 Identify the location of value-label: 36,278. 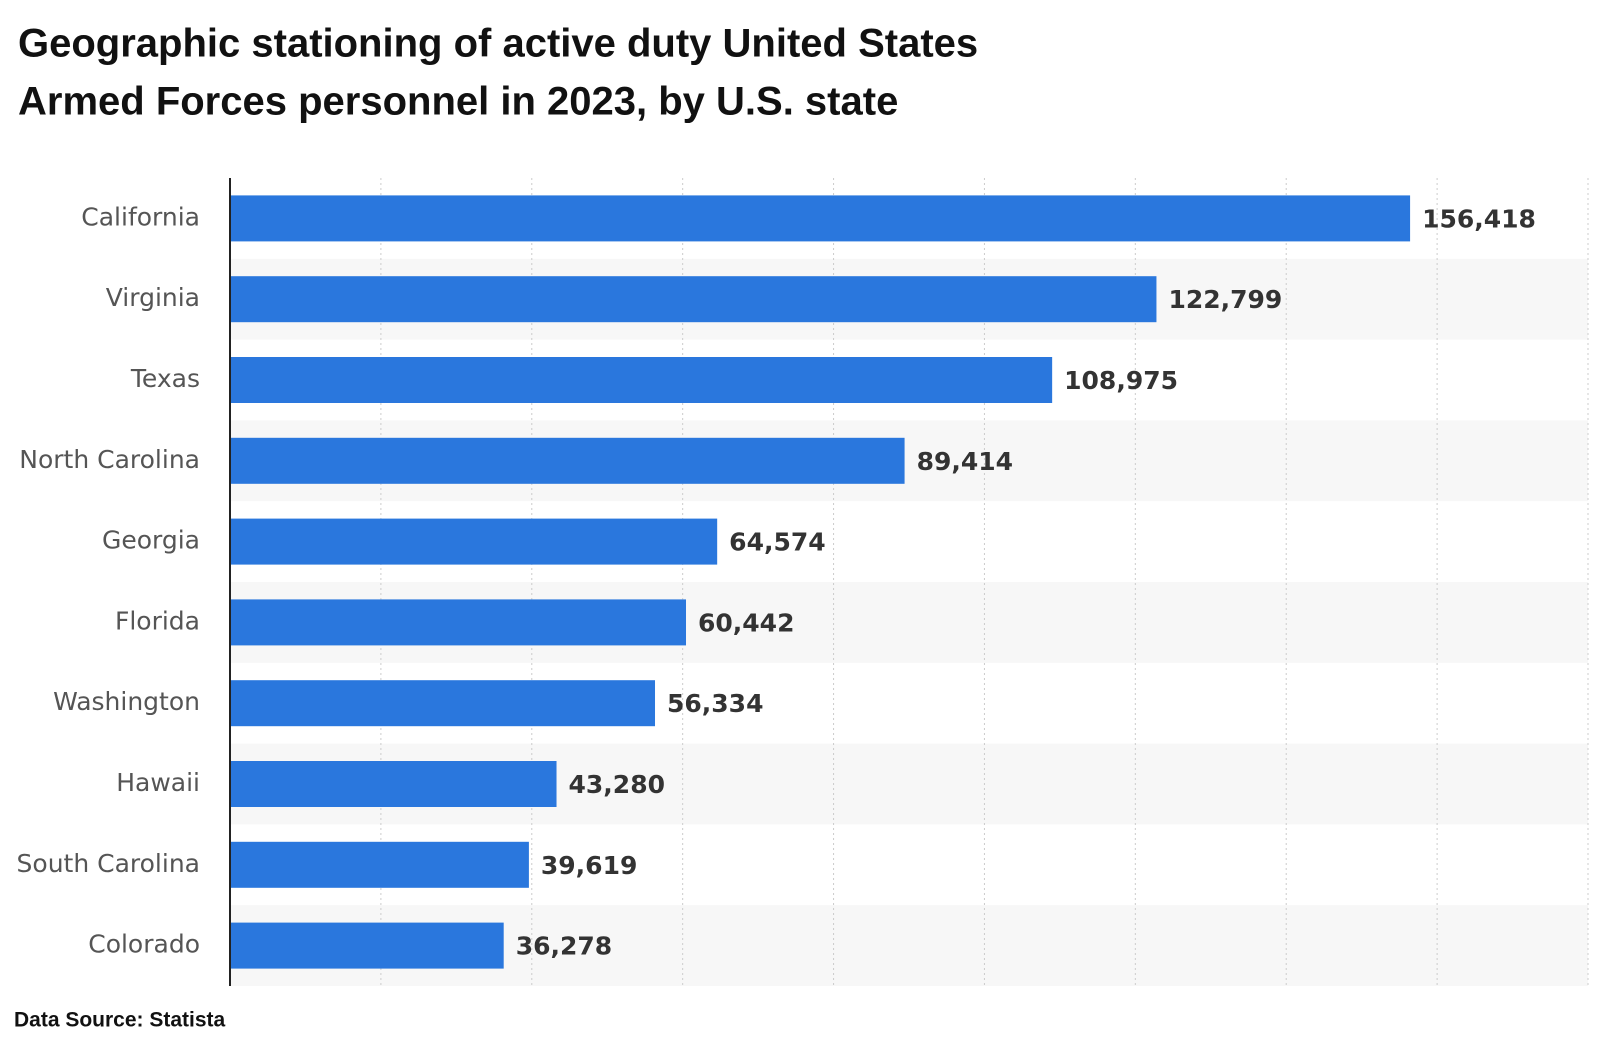
(564, 946).